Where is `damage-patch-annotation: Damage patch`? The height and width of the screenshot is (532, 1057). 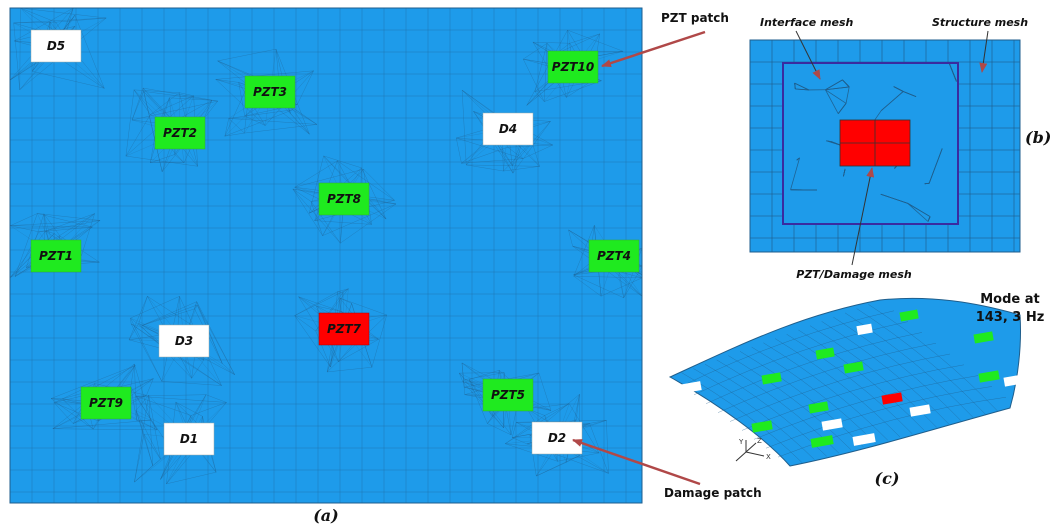 damage-patch-annotation: Damage patch is located at coordinates (713, 493).